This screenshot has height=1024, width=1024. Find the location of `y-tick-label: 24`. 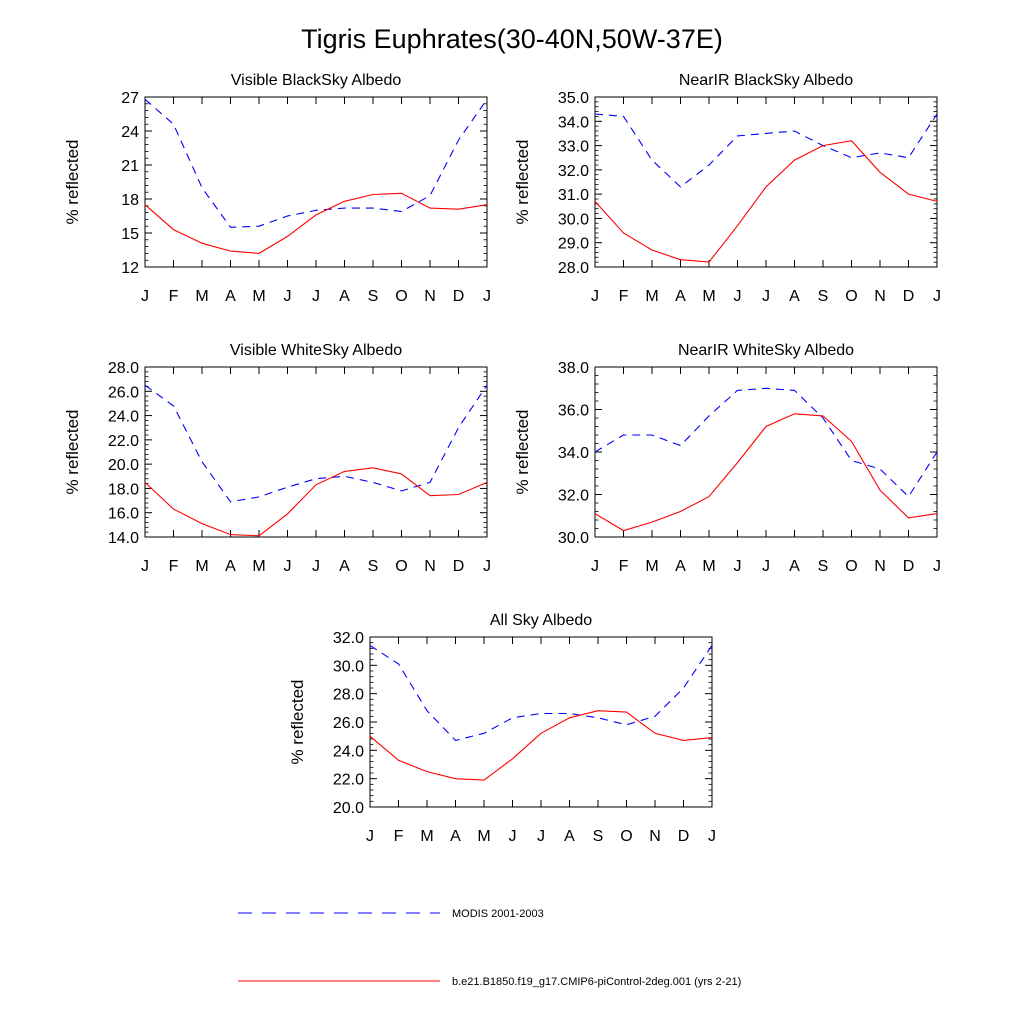

y-tick-label: 24 is located at coordinates (130, 132).